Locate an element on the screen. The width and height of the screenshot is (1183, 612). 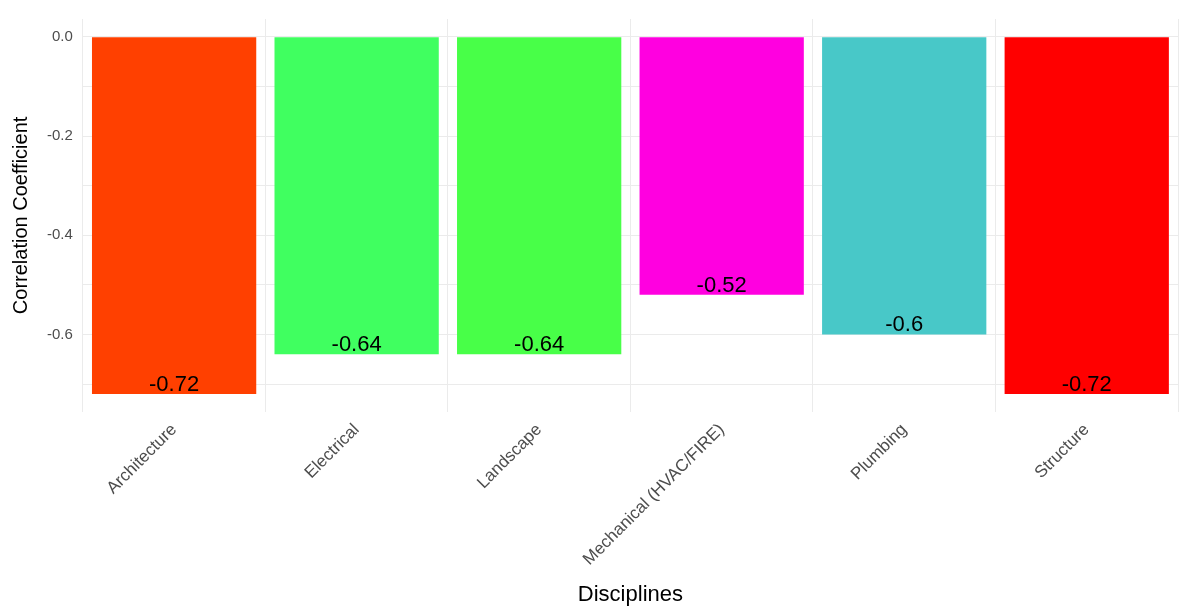
y-tick-label: -0.6 is located at coordinates (59, 333).